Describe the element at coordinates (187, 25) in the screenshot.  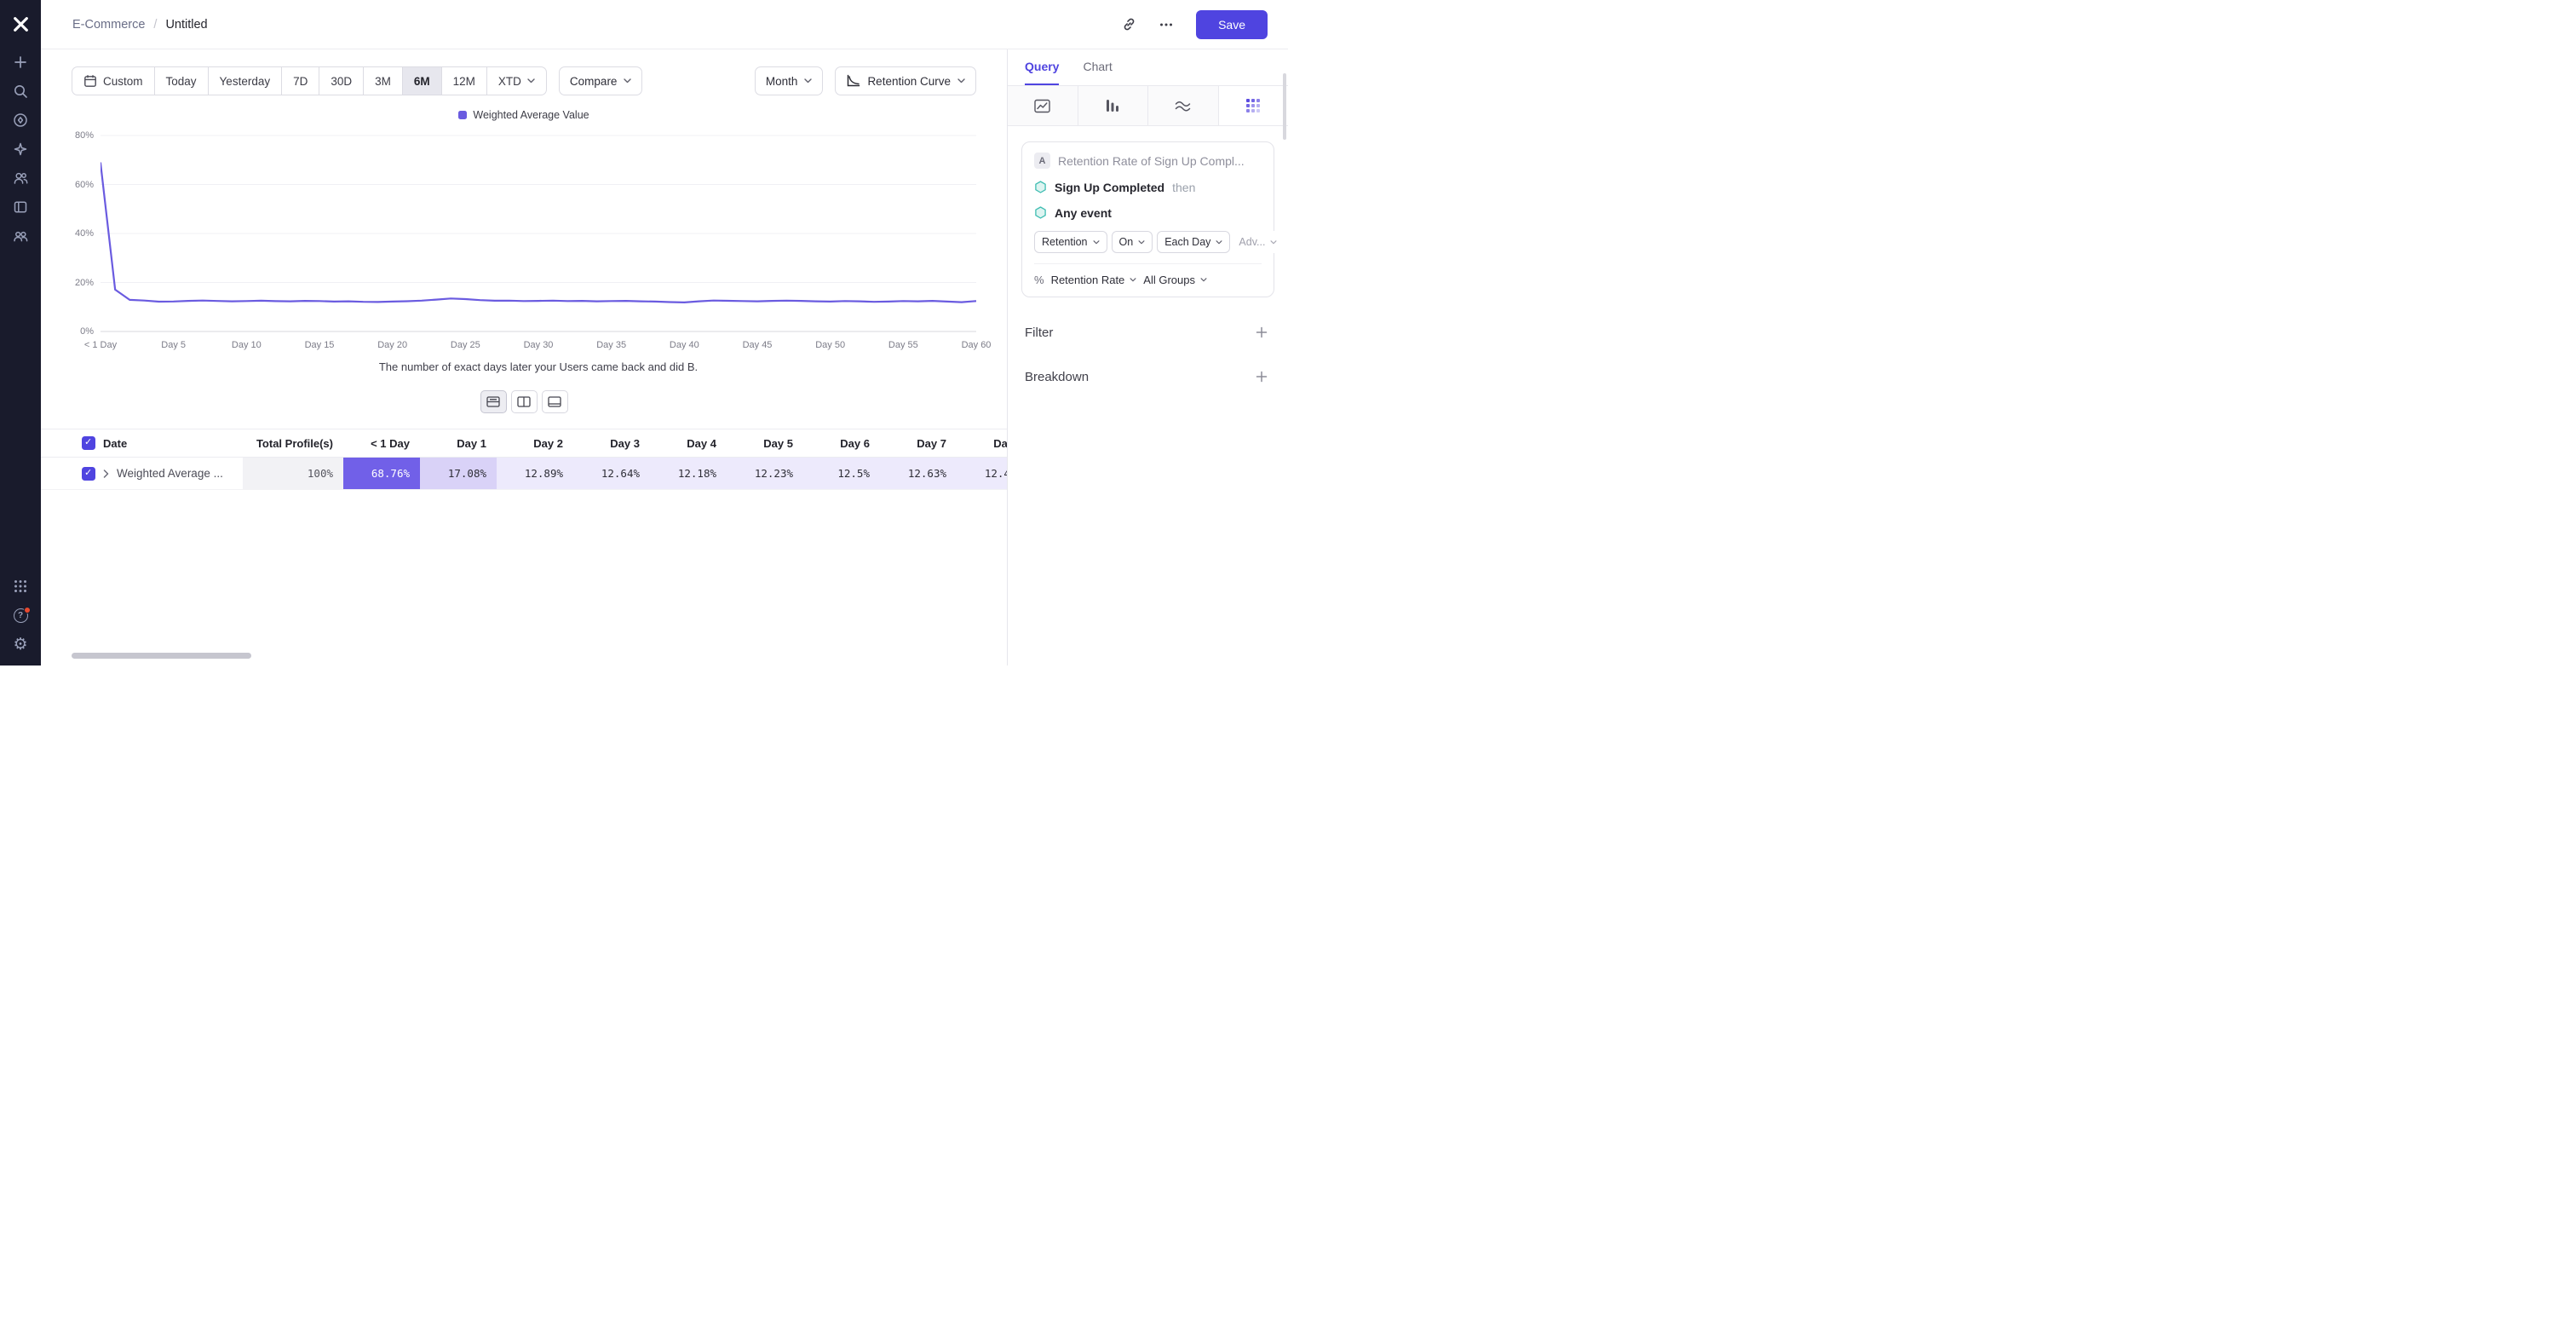
I see `breadcrumb-page-title: Untitled` at that location.